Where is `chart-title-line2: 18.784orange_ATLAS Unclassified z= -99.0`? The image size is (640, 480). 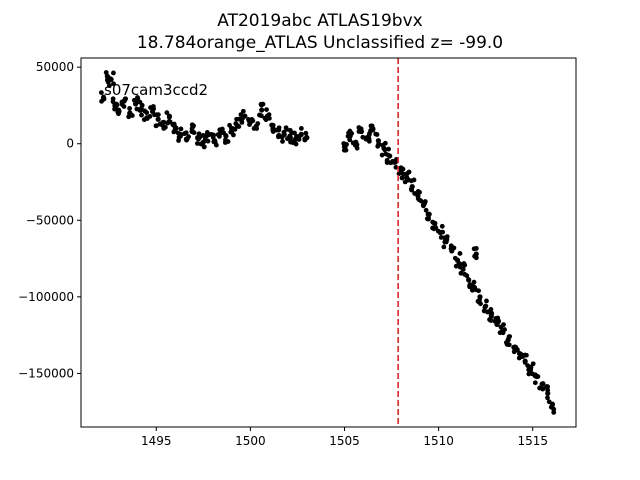
chart-title-line2: 18.784orange_ATLAS Unclassified z= -99.0 is located at coordinates (320, 43).